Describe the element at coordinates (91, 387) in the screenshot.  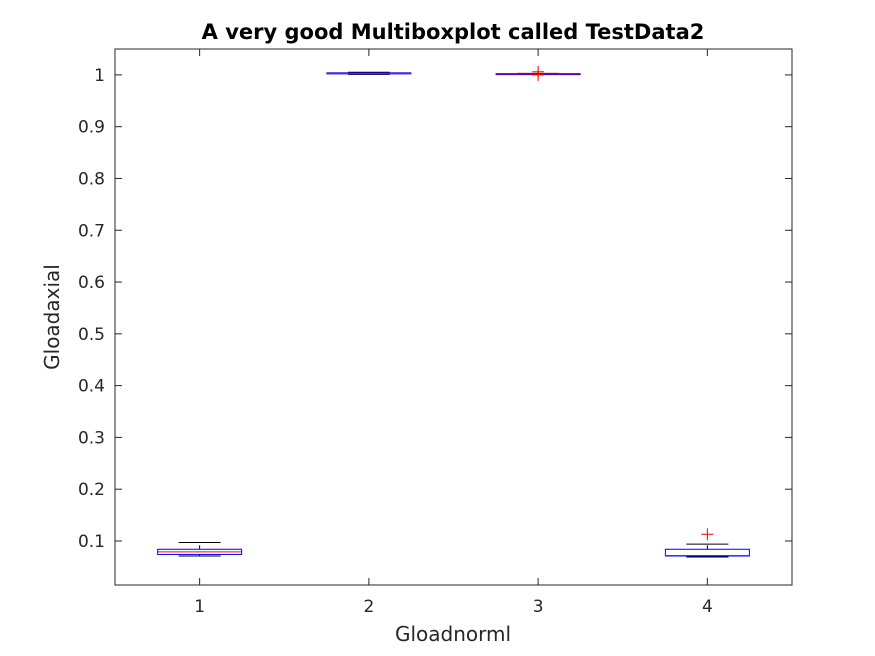
I see `y-tick-label: 0.4` at that location.